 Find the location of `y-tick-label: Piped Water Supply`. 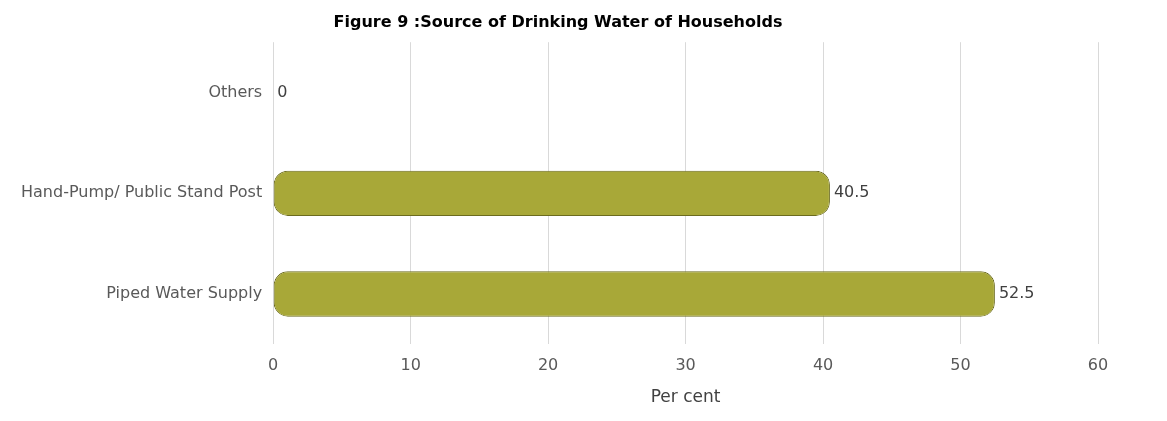

y-tick-label: Piped Water Supply is located at coordinates (184, 293).